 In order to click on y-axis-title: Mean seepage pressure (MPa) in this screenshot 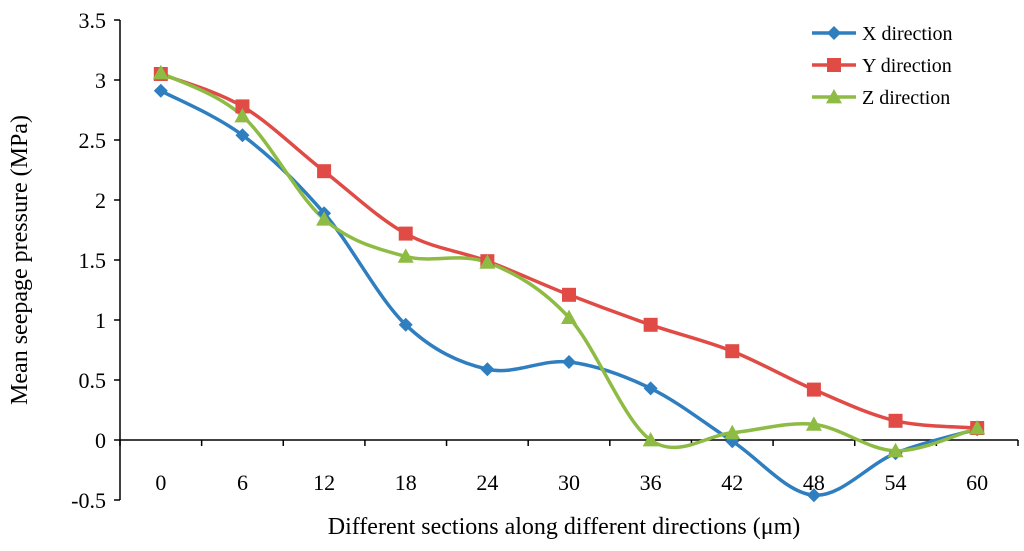, I will do `click(20, 260)`.